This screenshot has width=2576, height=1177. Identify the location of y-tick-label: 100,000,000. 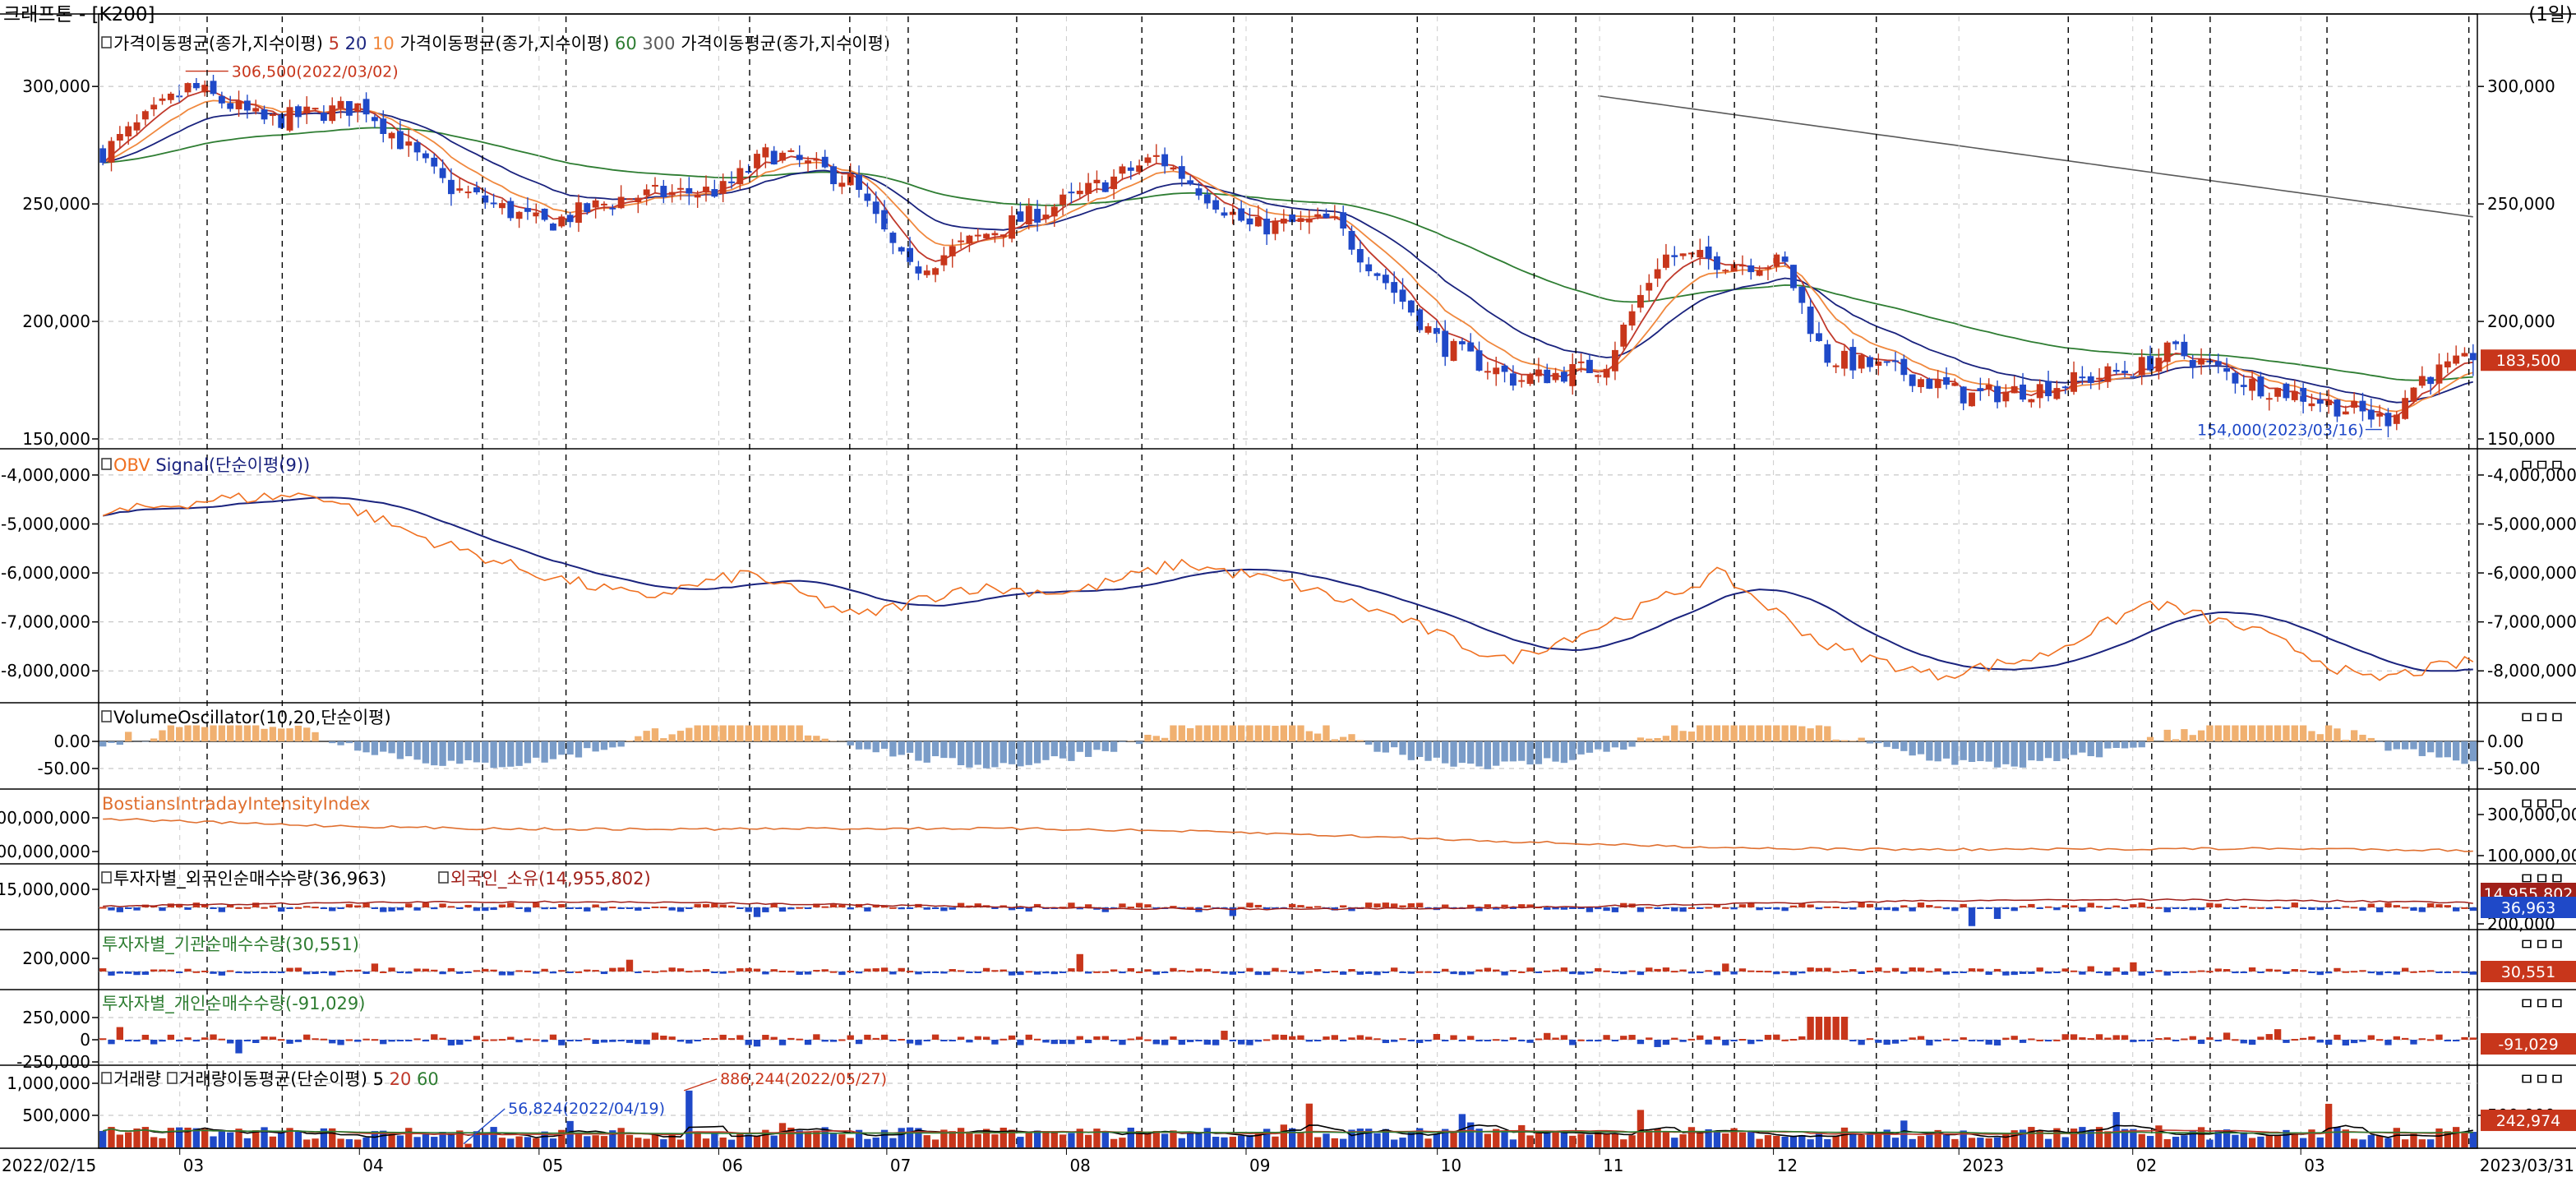
(45, 851).